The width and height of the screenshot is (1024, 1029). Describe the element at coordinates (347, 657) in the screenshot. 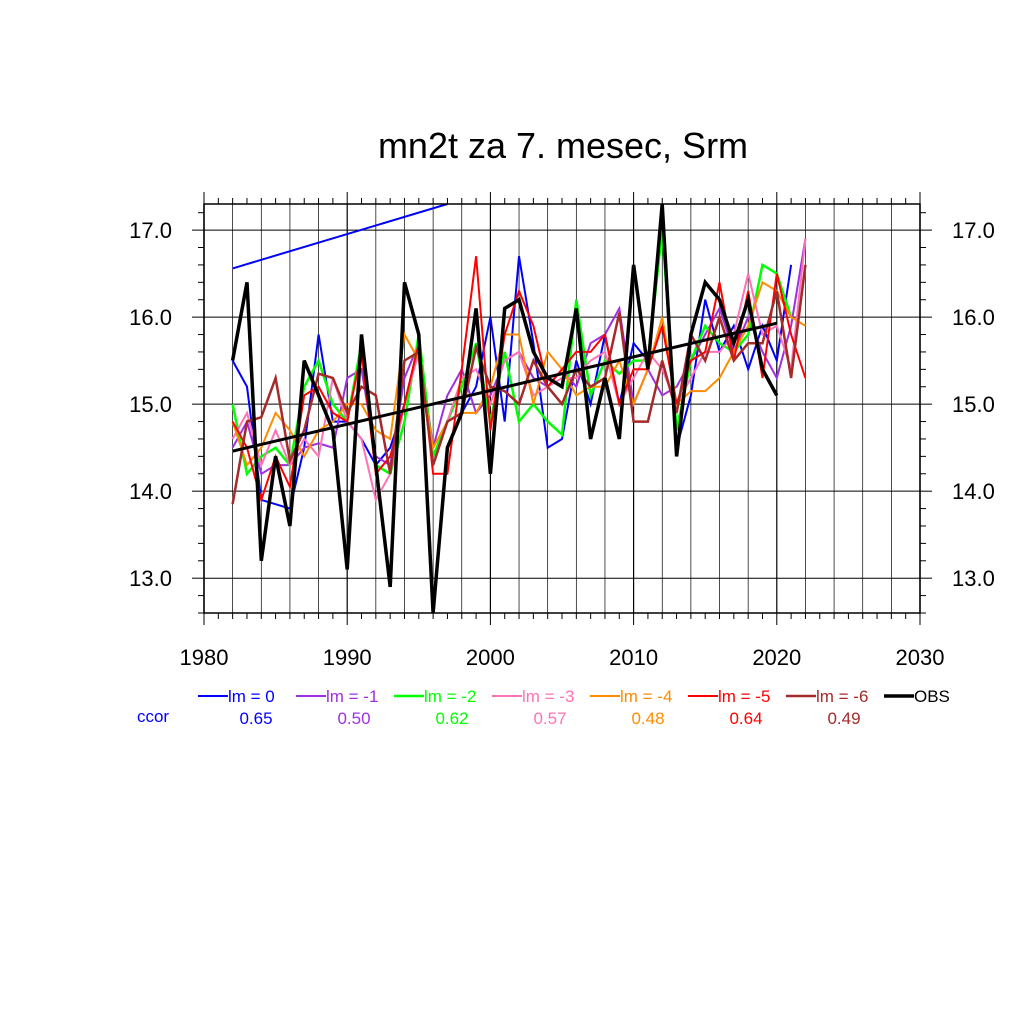

I see `x-tick-label: 1990` at that location.